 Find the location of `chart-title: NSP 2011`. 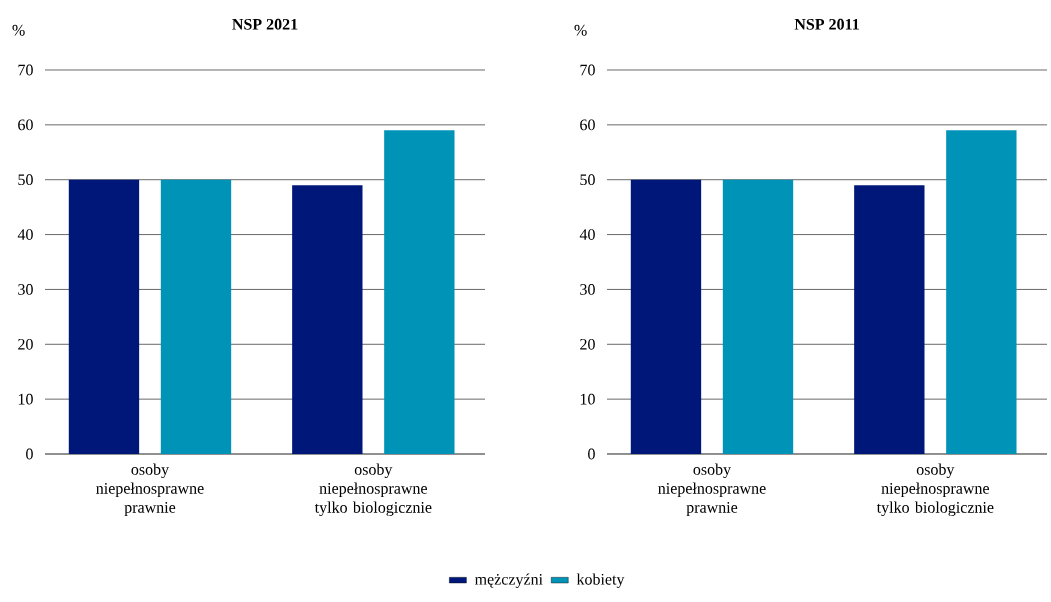

chart-title: NSP 2011 is located at coordinates (826, 24).